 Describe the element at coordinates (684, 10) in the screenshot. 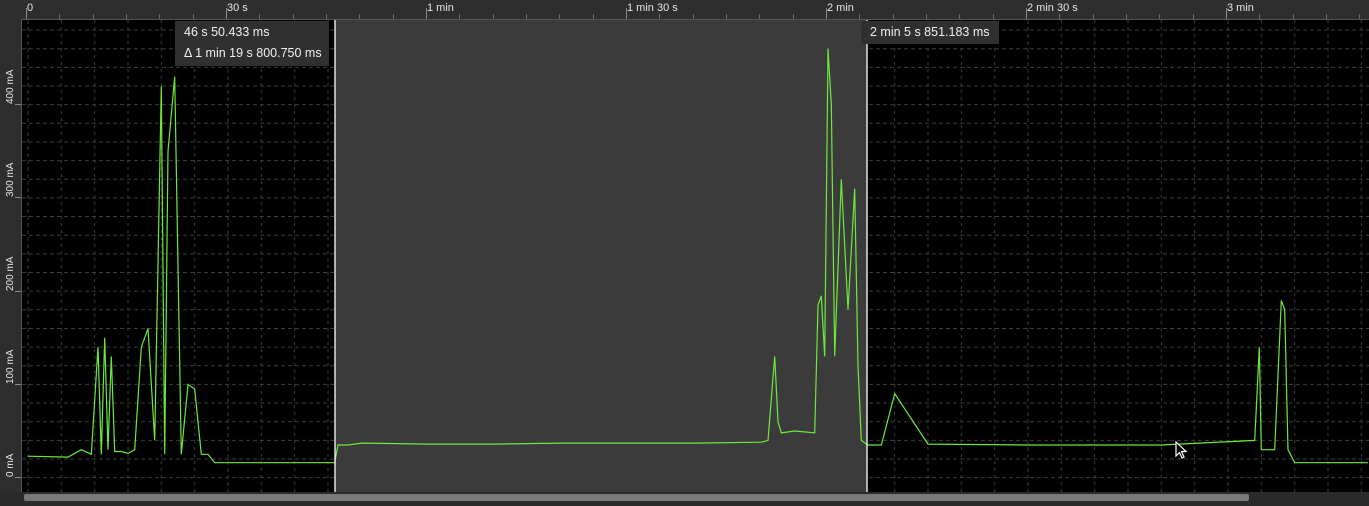

I see `time-ruler: 0 30 s 1 min 1 min 30 s 2 min 2 min 30 s 3 min` at that location.